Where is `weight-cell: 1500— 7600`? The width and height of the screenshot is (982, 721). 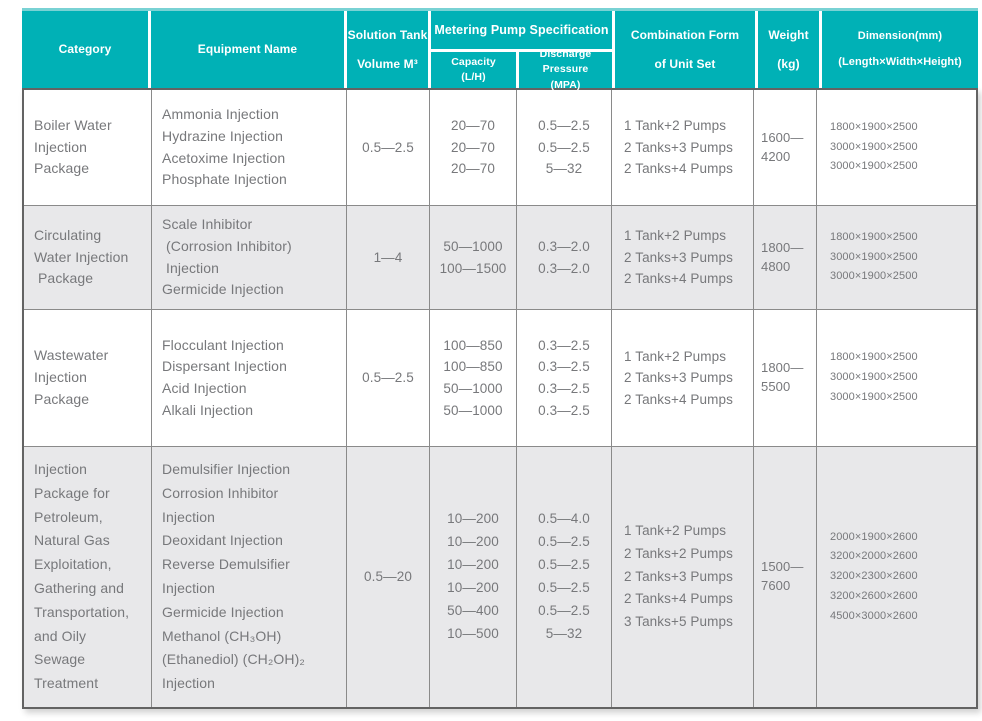
weight-cell: 1500— 7600 is located at coordinates (785, 577).